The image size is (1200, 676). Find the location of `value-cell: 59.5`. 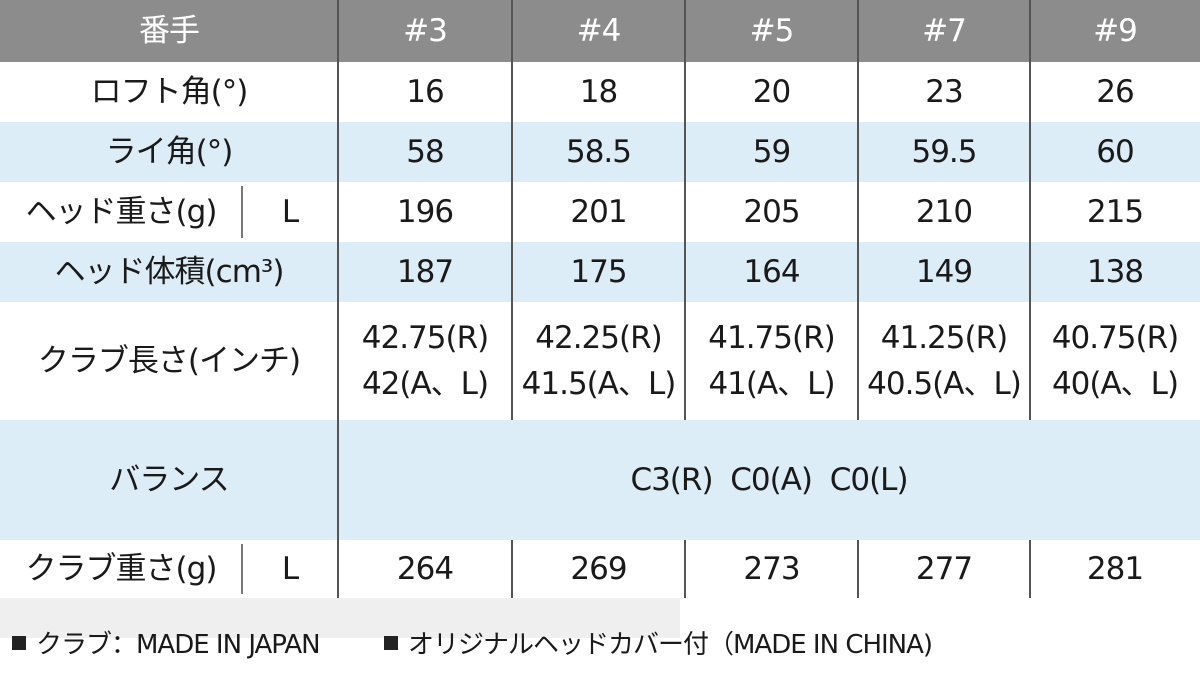

value-cell: 59.5 is located at coordinates (944, 151).